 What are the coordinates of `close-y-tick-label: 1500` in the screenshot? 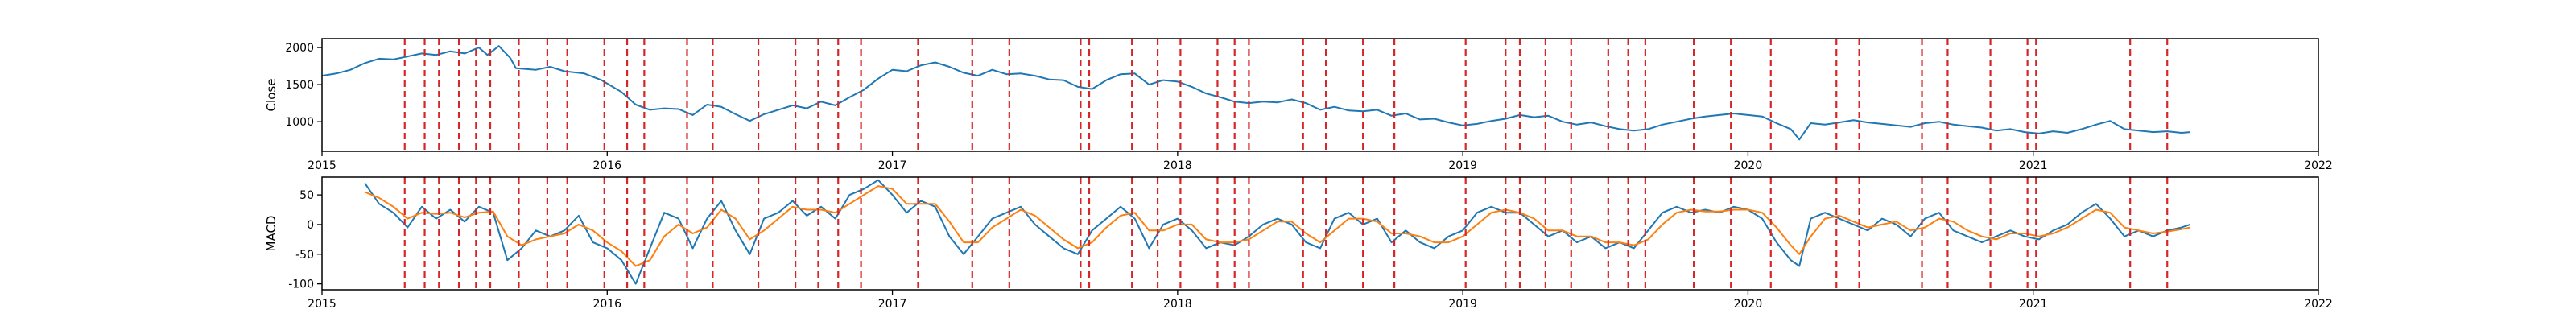 It's located at (299, 85).